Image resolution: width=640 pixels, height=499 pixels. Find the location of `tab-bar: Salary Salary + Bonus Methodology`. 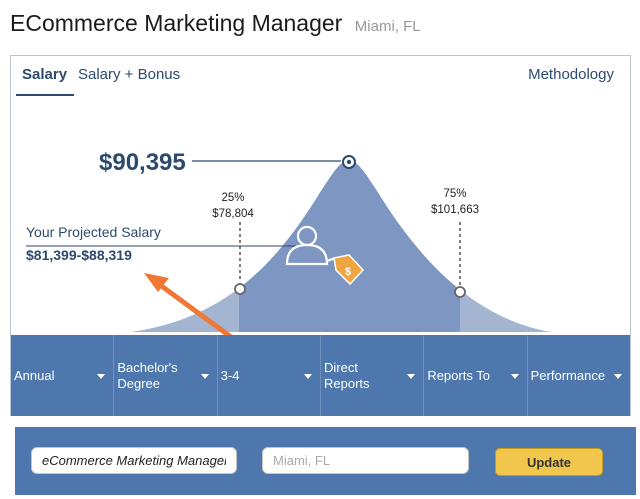

tab-bar: Salary Salary + Bonus Methodology is located at coordinates (320, 76).